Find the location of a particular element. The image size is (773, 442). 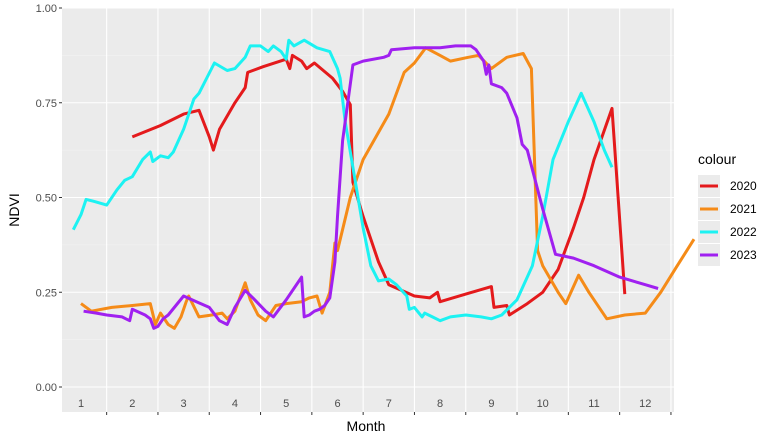

y-axis-title: NDVI is located at coordinates (14, 209).